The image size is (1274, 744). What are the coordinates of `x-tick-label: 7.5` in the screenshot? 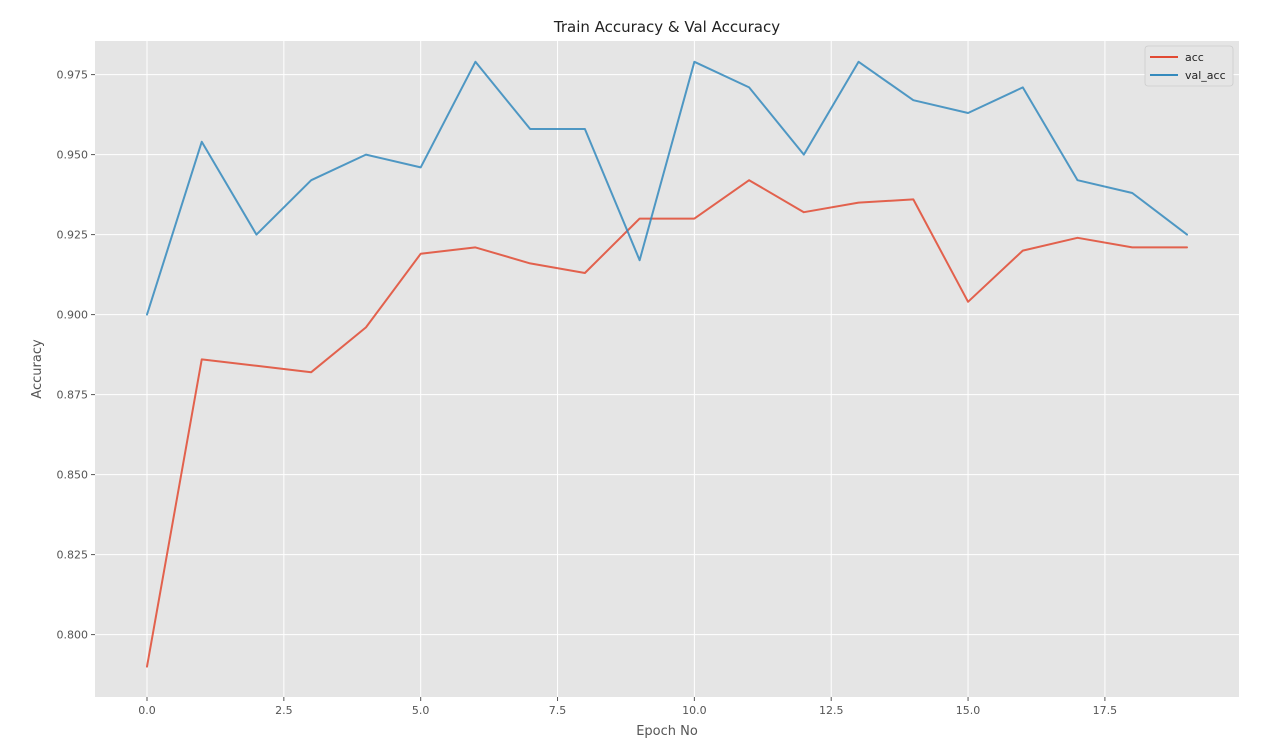 It's located at (558, 710).